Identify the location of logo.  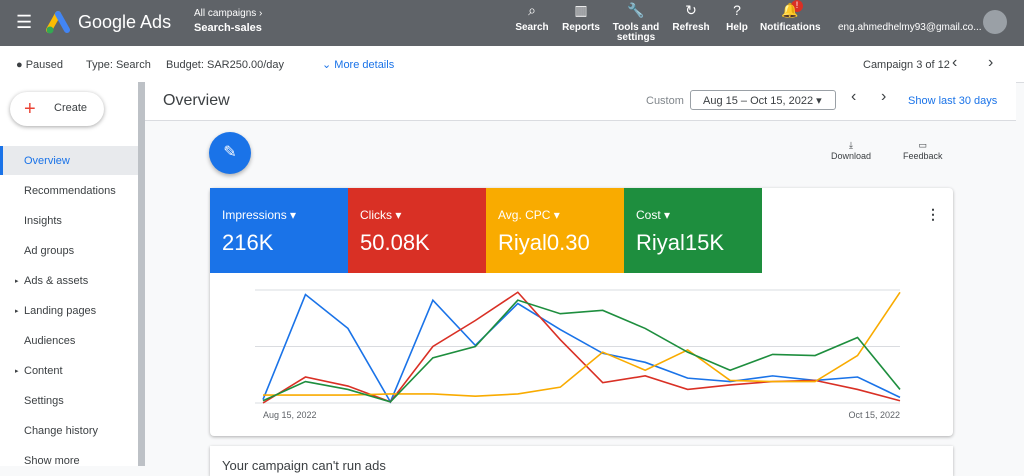
(58, 22).